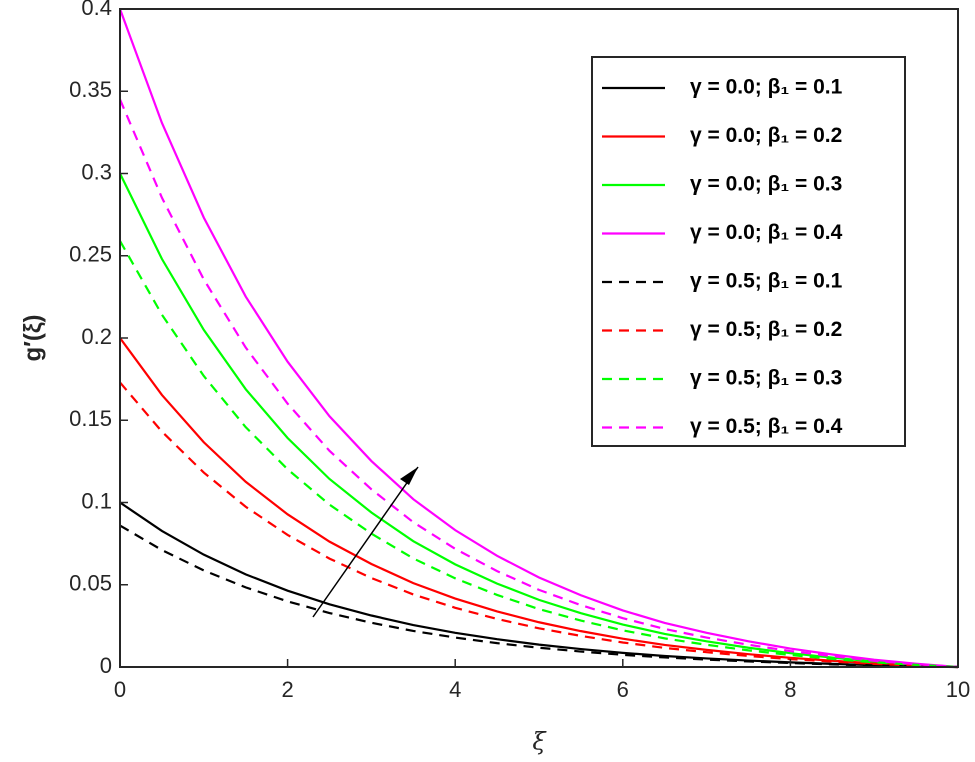  I want to click on y-tick-label: 0.3, so click(96, 171).